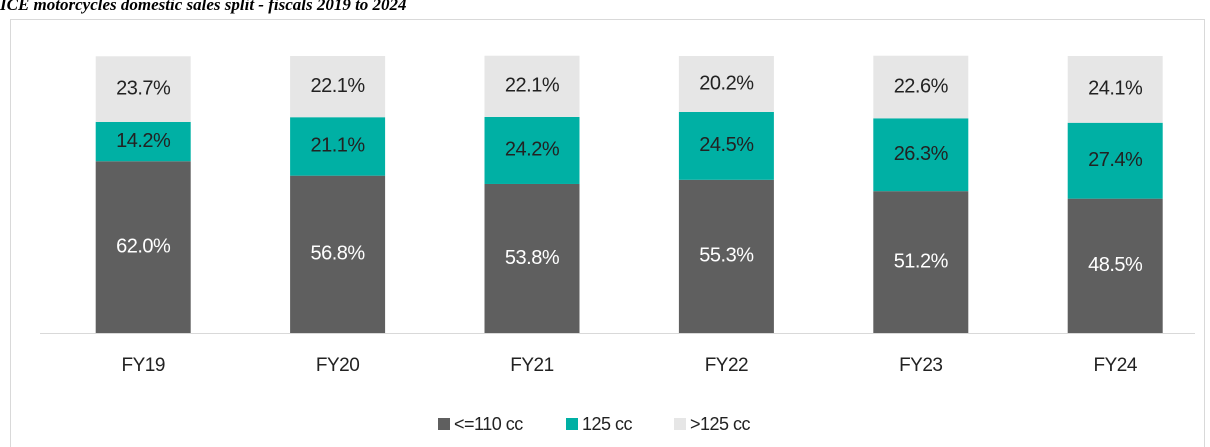 The height and width of the screenshot is (447, 1210). What do you see at coordinates (531, 365) in the screenshot?
I see `x-tick-label: FY21` at bounding box center [531, 365].